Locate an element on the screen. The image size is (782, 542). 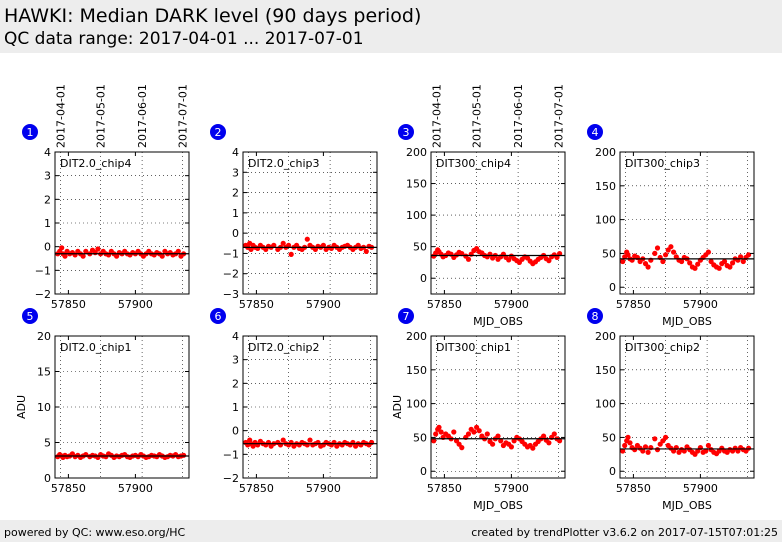
panel-number: 5 is located at coordinates (30, 316).